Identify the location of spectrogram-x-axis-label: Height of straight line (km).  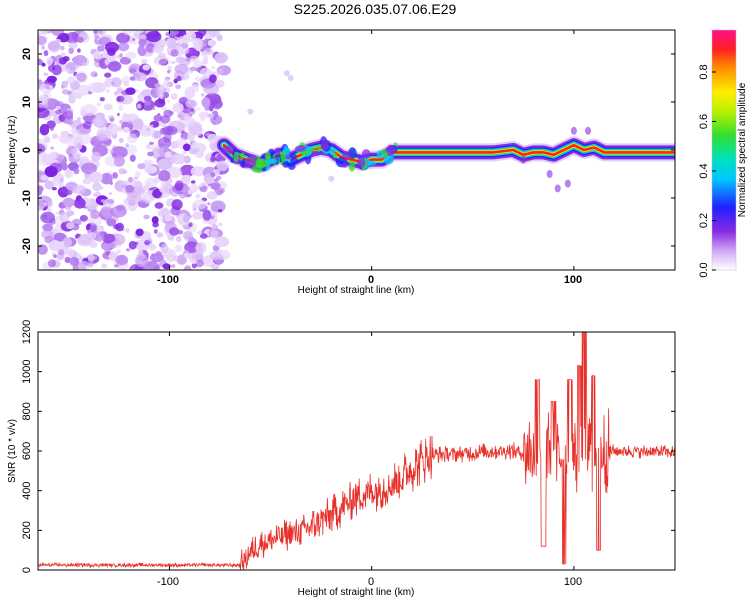
(356, 290).